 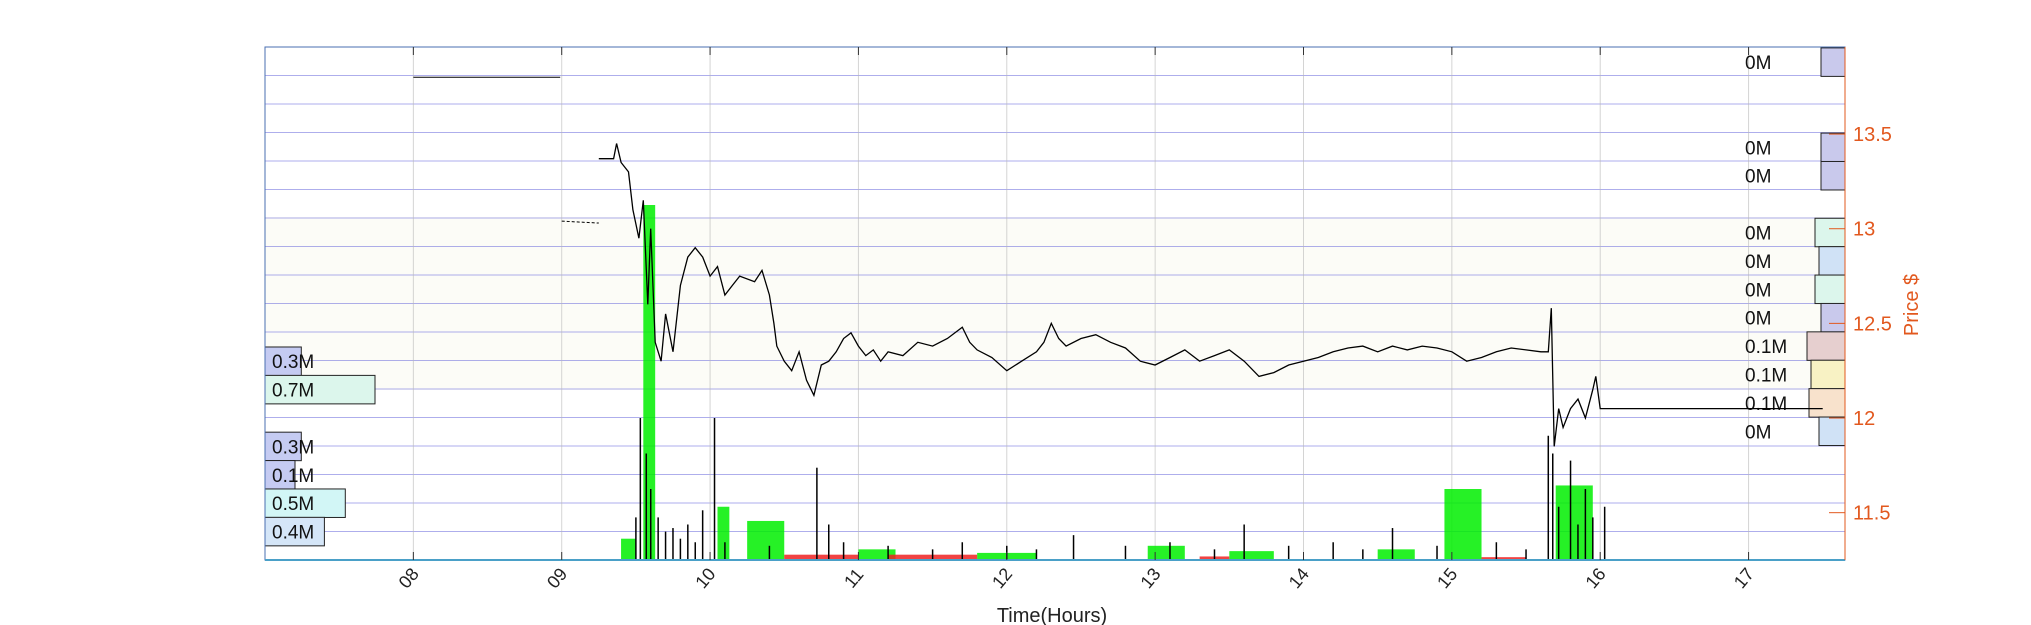 What do you see at coordinates (293, 504) in the screenshot?
I see `left-profile-label: 0.5M` at bounding box center [293, 504].